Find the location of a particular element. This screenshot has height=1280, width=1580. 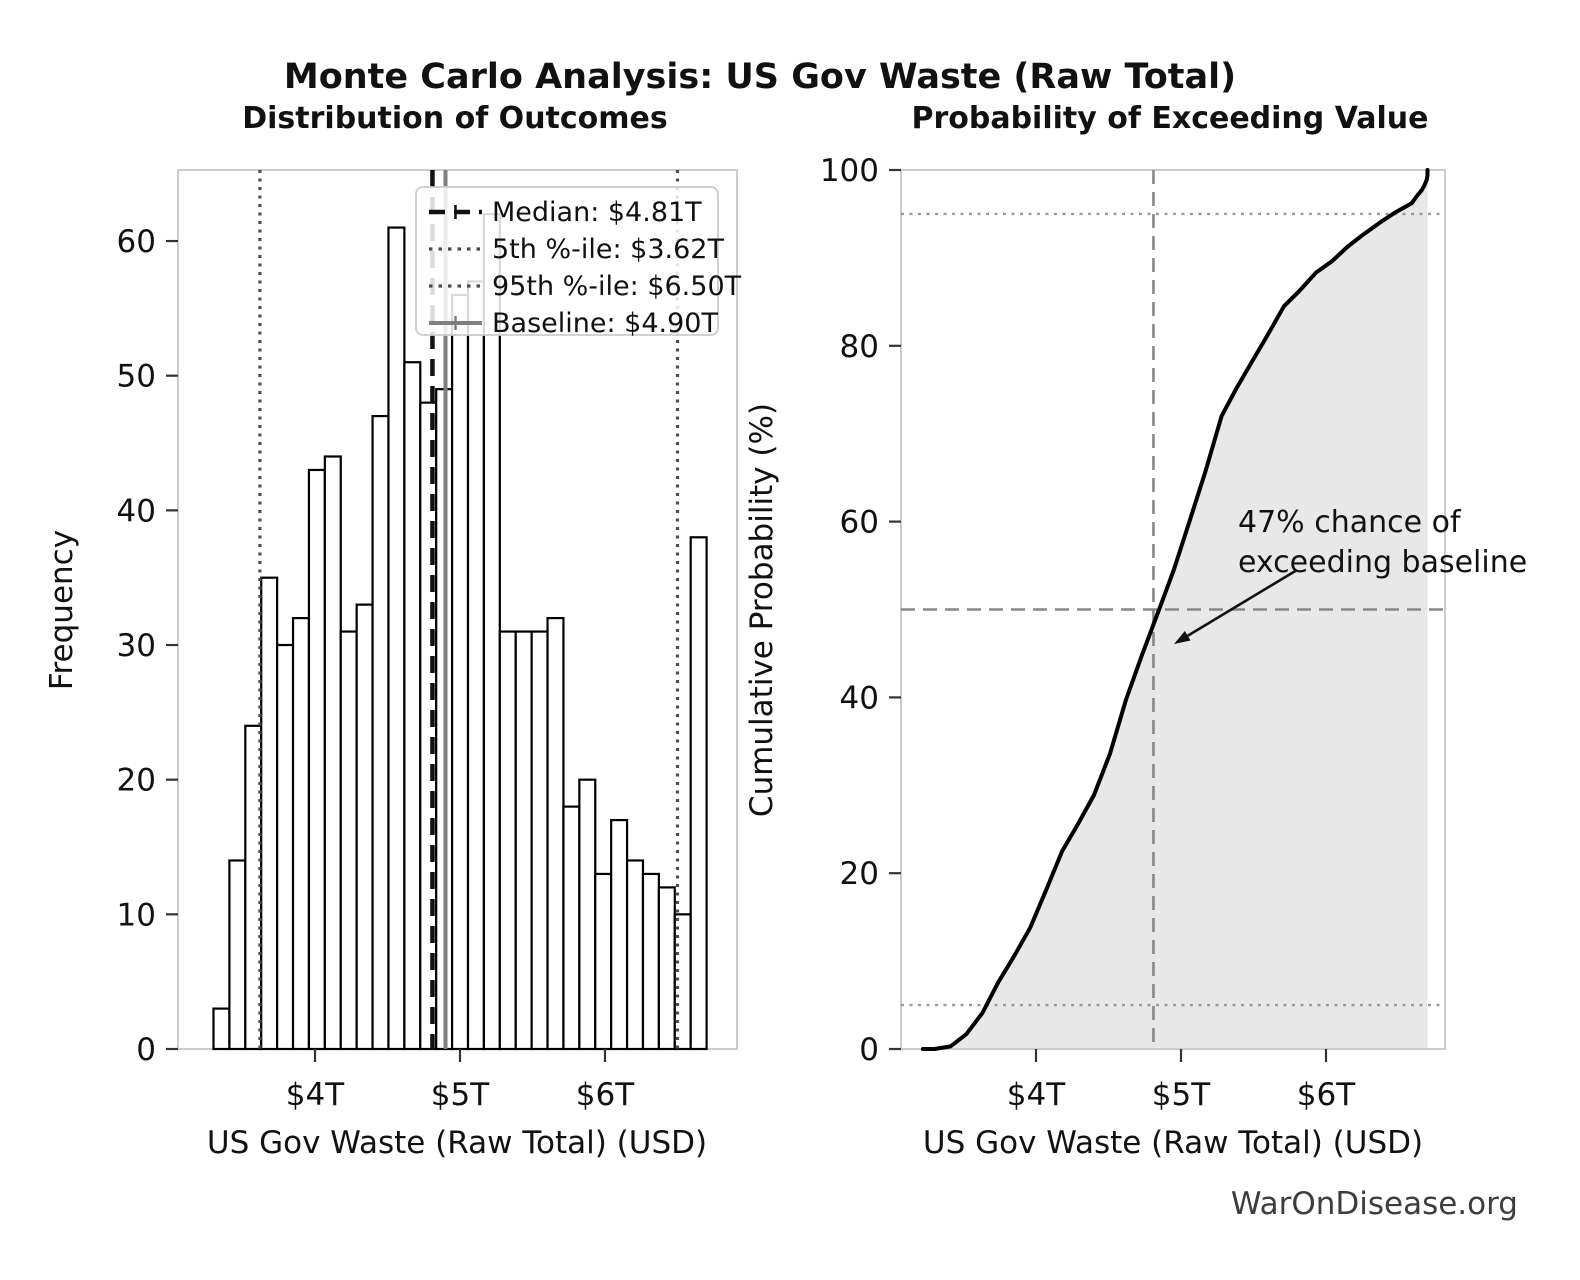

y-tick-label: 50 is located at coordinates (136, 377).